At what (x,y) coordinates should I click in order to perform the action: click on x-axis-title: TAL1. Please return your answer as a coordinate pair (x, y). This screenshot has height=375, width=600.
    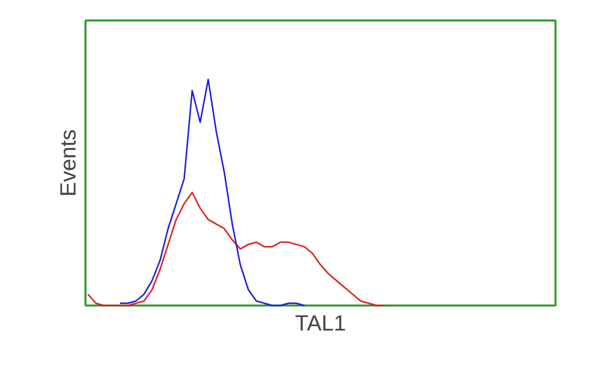
    Looking at the image, I should click on (320, 323).